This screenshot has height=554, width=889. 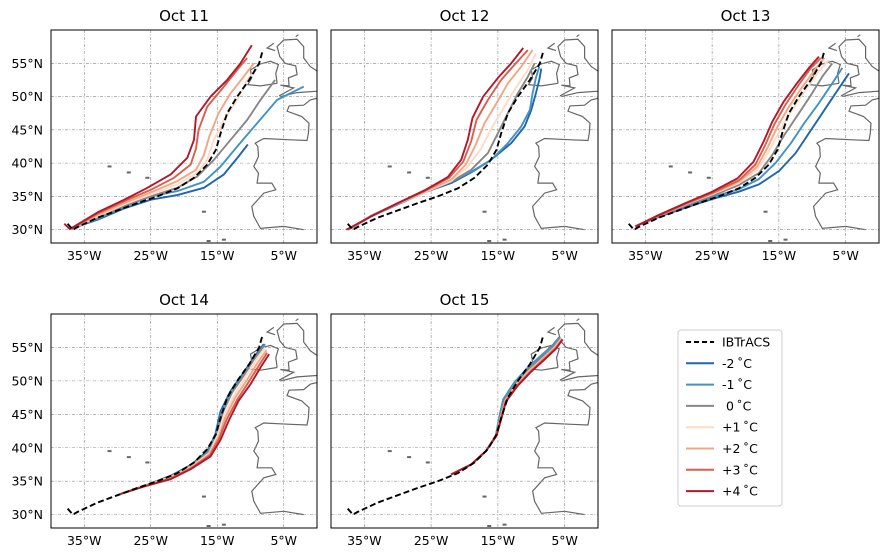 I want to click on legend-label: IBTrACS, so click(x=746, y=342).